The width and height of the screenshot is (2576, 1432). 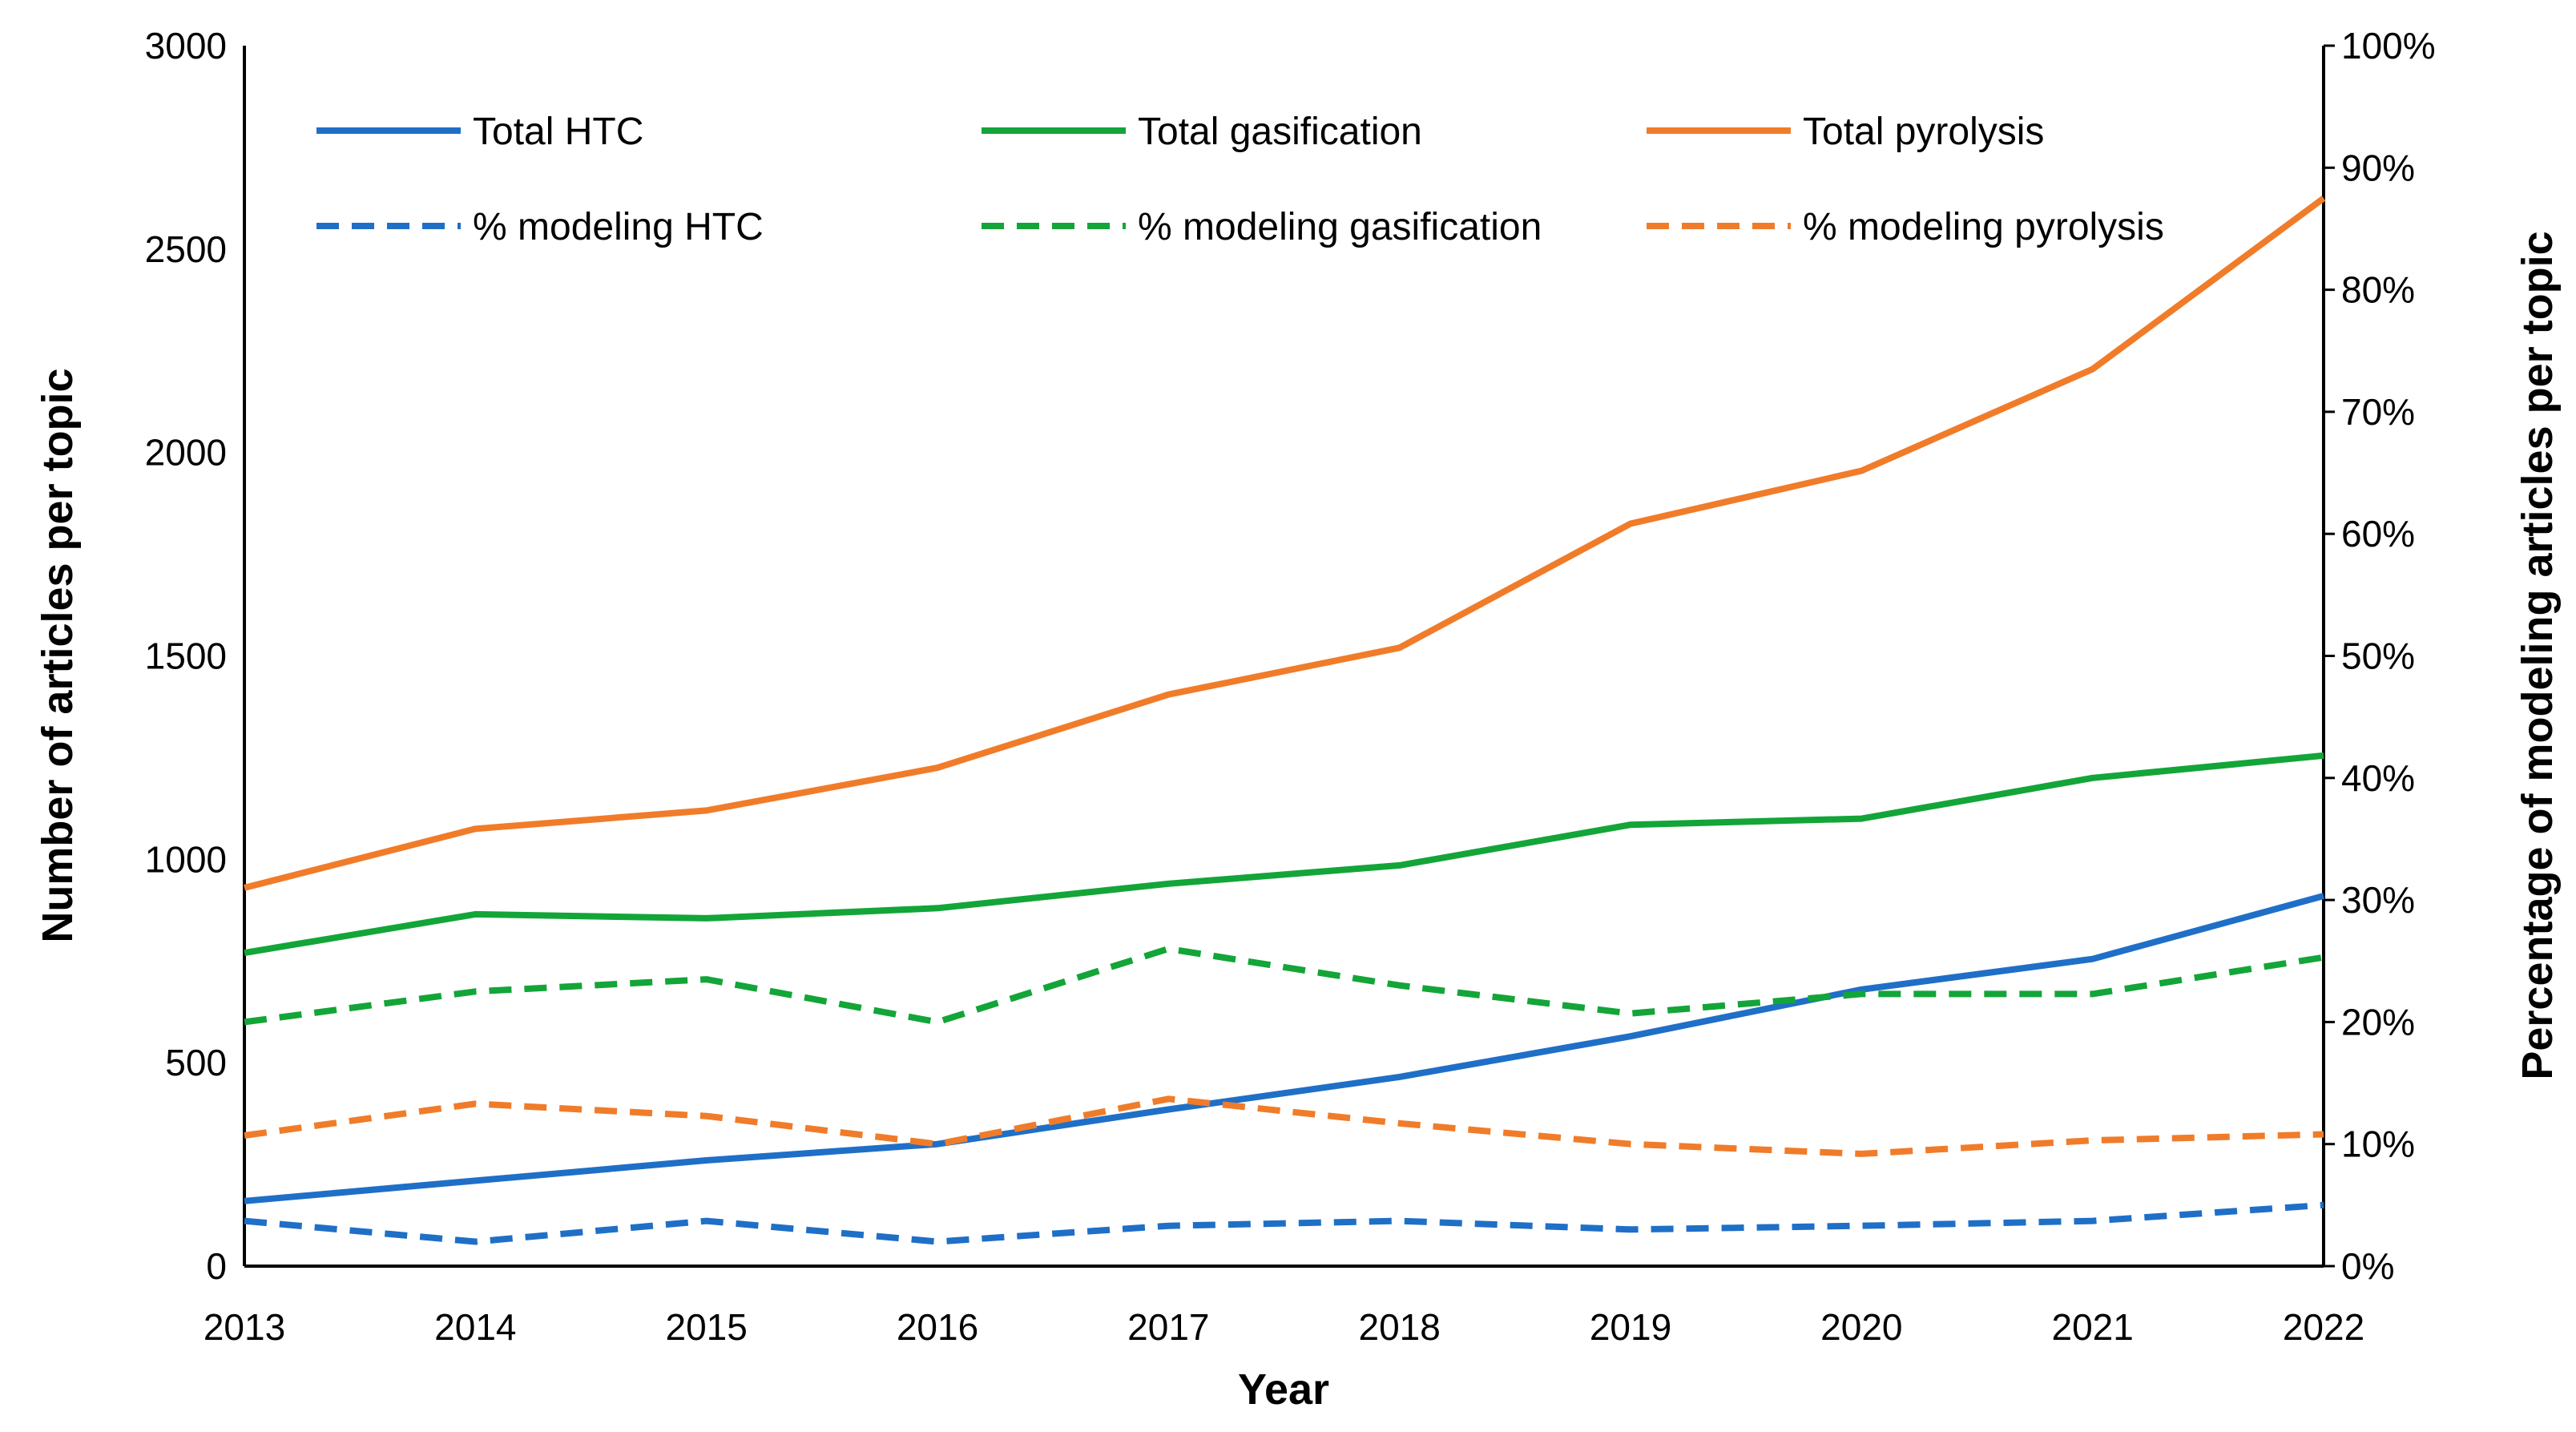 What do you see at coordinates (558, 132) in the screenshot?
I see `legend-label: Total HTC` at bounding box center [558, 132].